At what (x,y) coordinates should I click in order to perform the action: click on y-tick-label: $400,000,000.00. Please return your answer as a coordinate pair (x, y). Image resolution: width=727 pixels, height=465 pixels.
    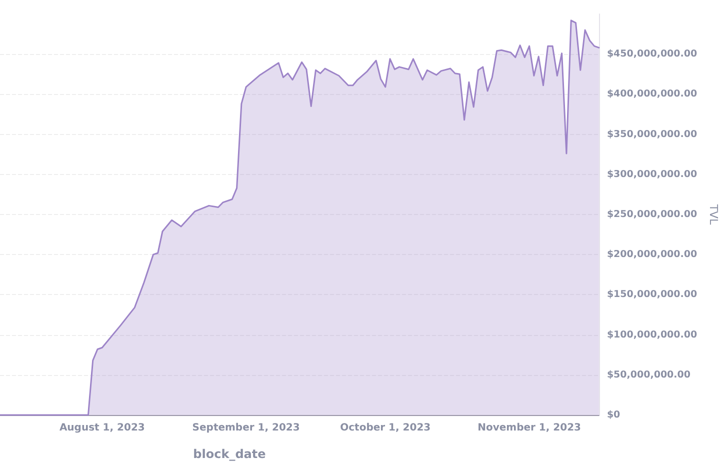
    Looking at the image, I should click on (652, 94).